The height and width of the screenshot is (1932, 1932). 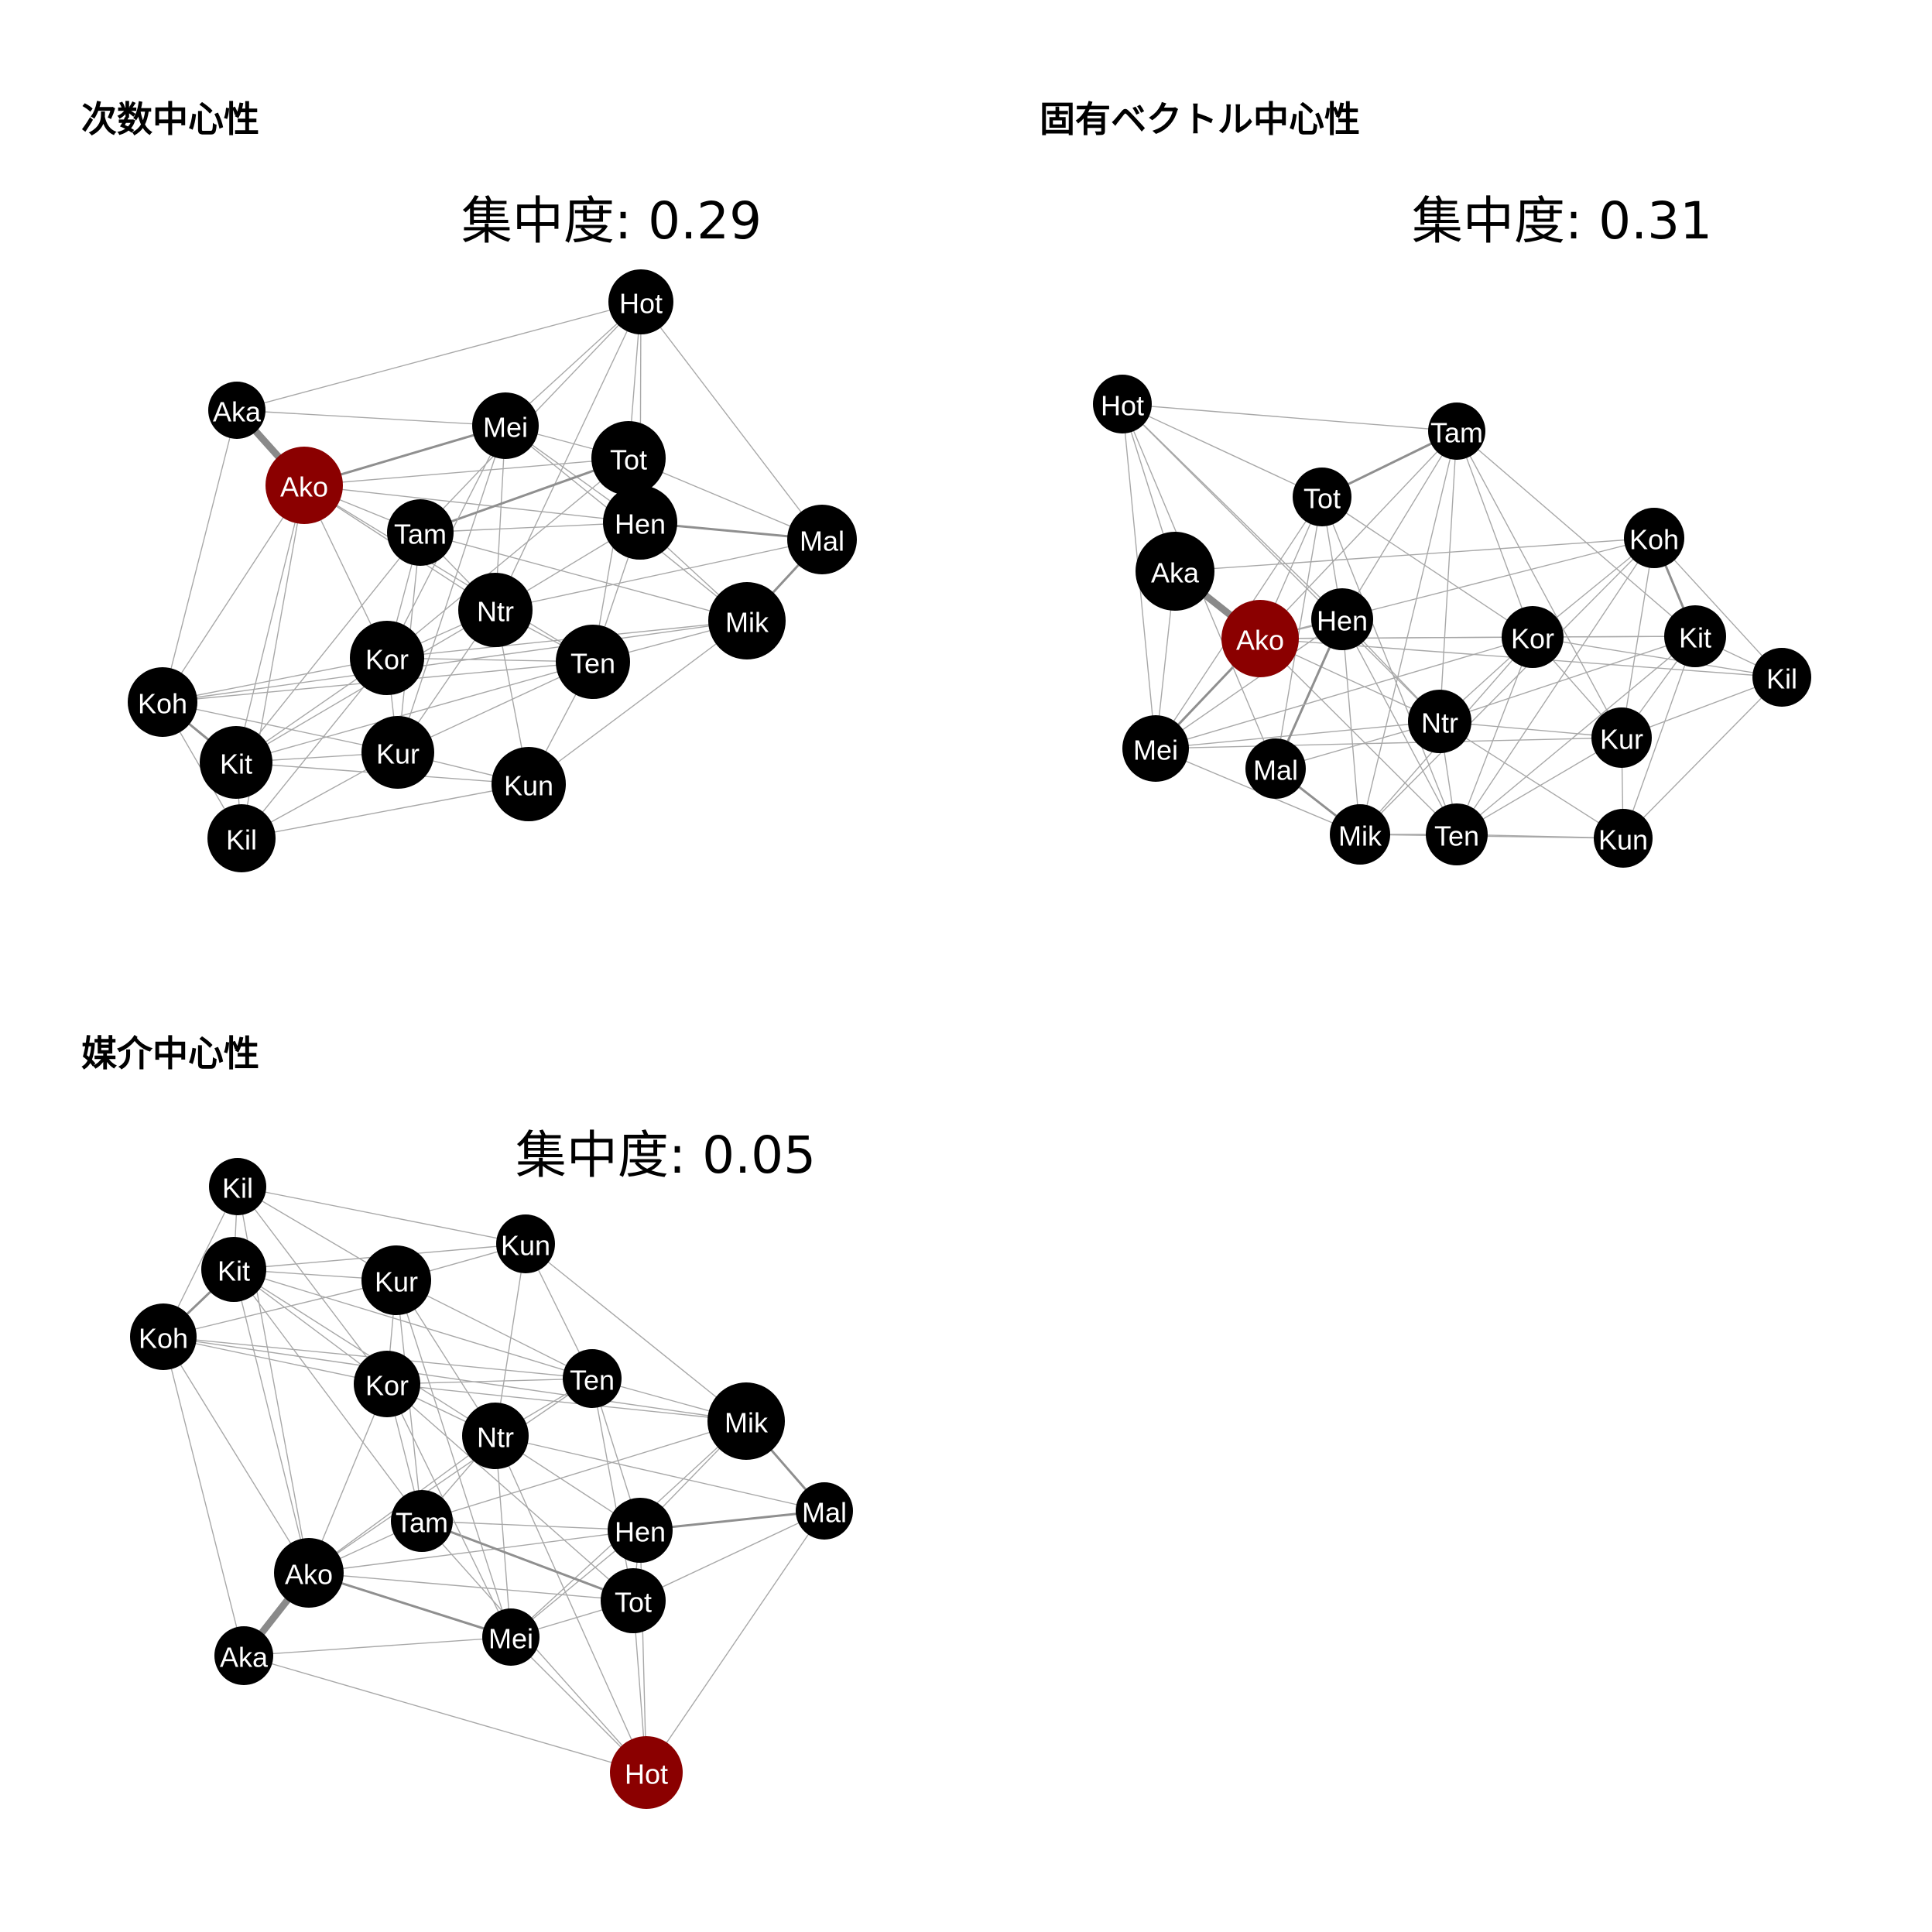 I want to click on node-label: Kor, so click(x=387, y=1386).